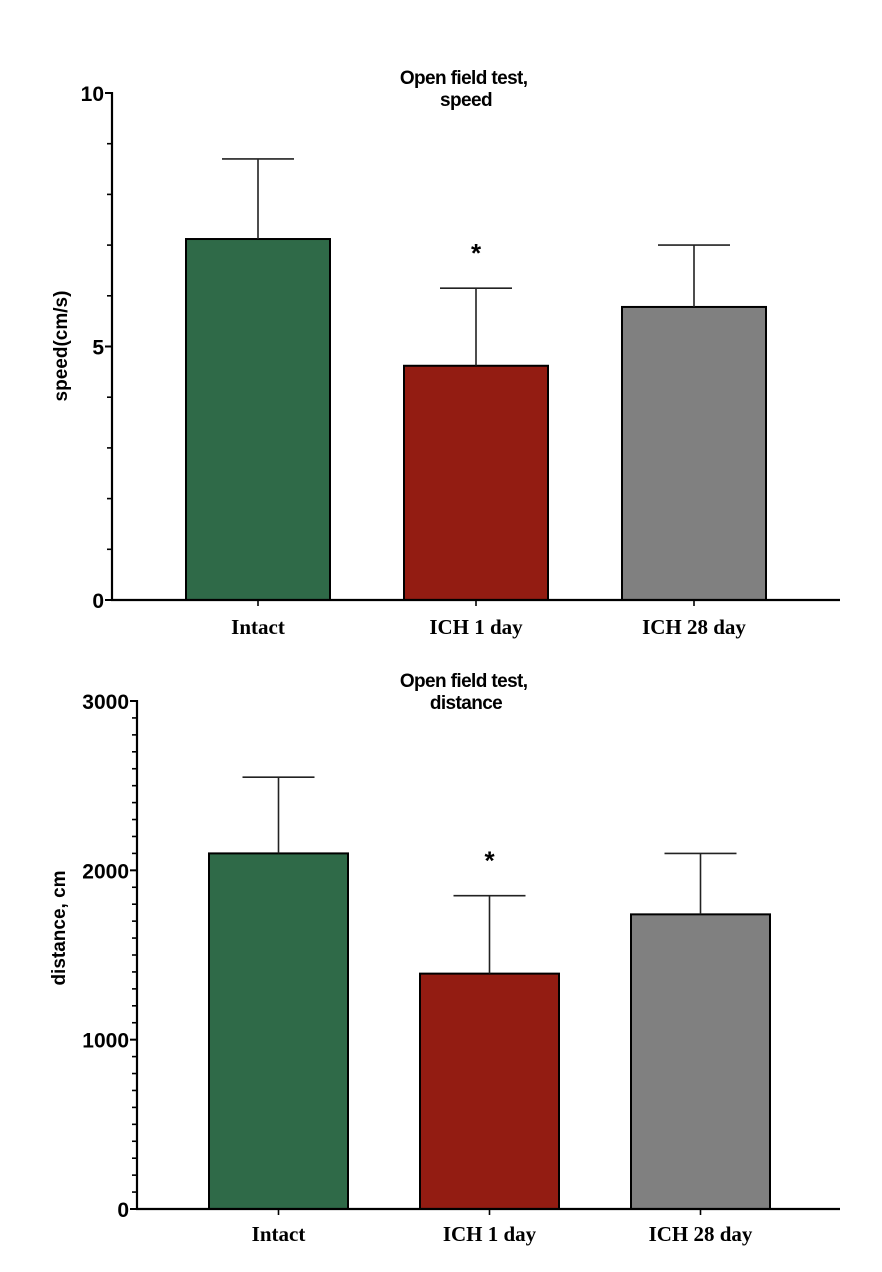  What do you see at coordinates (105, 1041) in the screenshot?
I see `y-tick-label: 1000` at bounding box center [105, 1041].